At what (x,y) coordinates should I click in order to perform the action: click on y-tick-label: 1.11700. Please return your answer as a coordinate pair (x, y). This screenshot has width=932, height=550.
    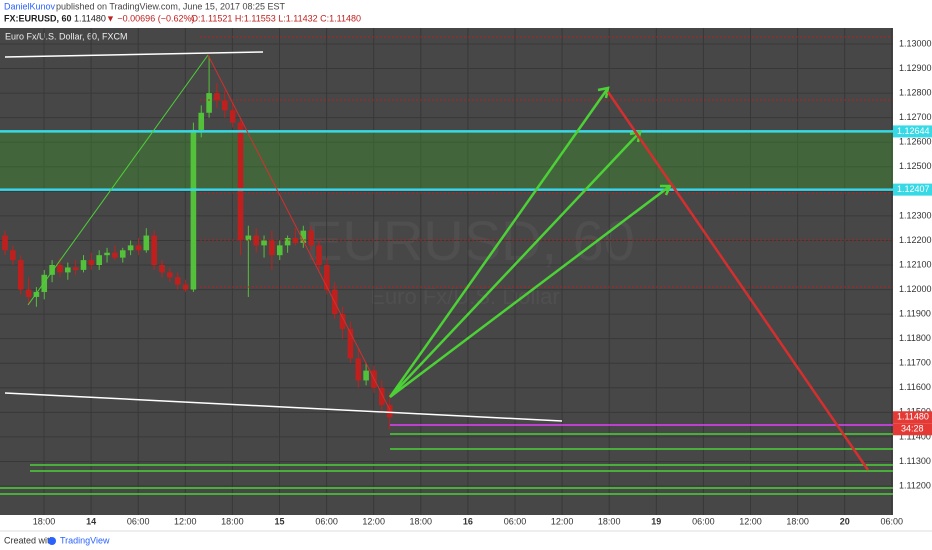
    Looking at the image, I should click on (915, 363).